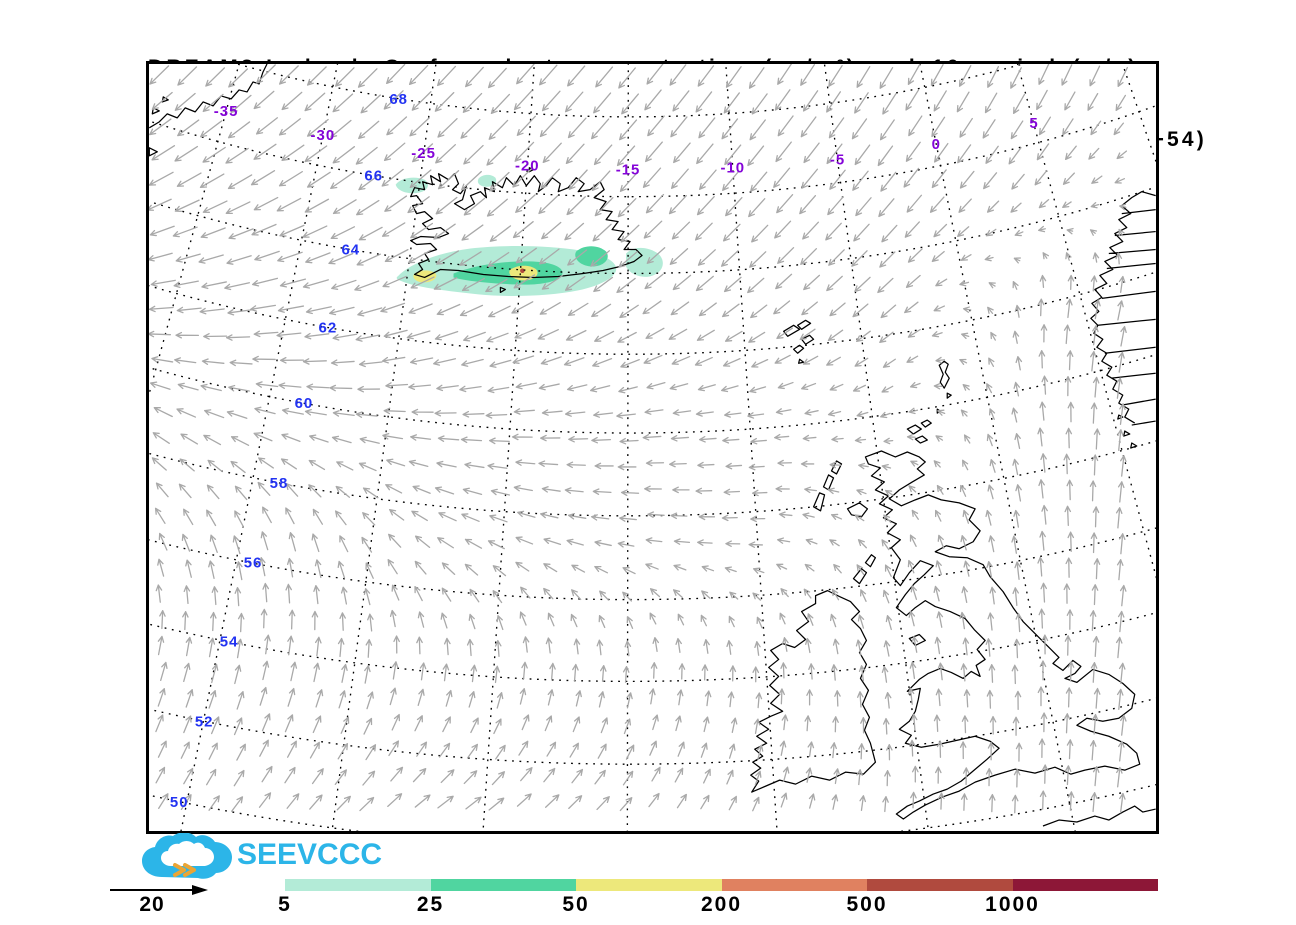 The width and height of the screenshot is (1296, 925). What do you see at coordinates (253, 563) in the screenshot?
I see `latitude-label: 56` at bounding box center [253, 563].